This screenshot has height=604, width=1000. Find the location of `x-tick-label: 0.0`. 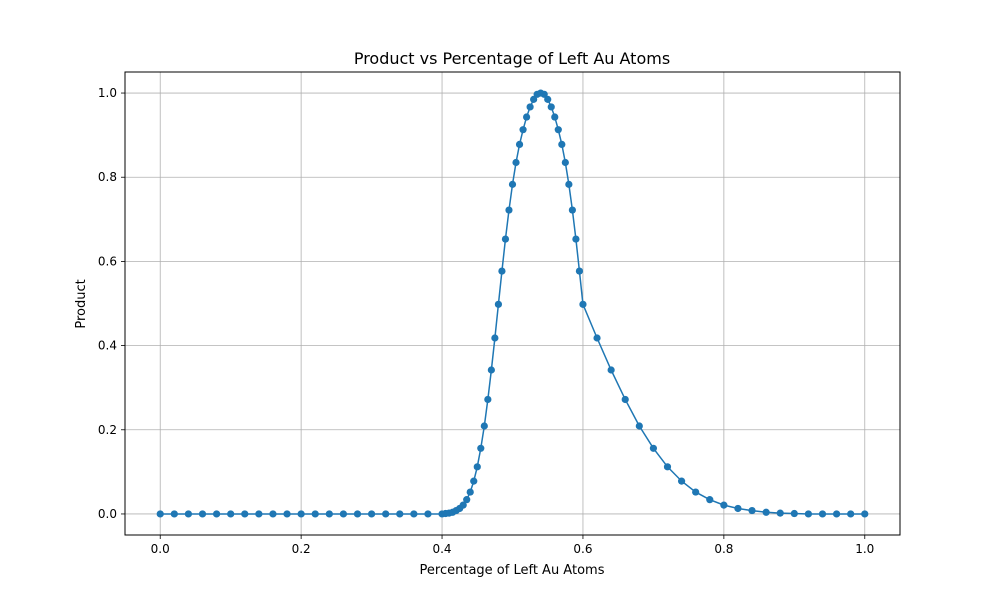

x-tick-label: 0.0 is located at coordinates (160, 549).